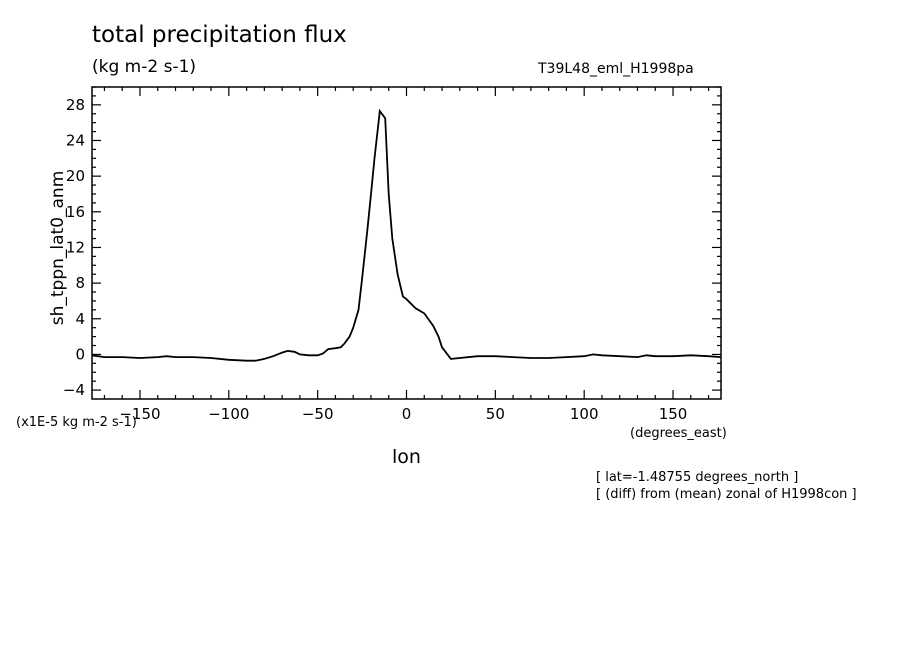  Describe the element at coordinates (407, 414) in the screenshot. I see `x-tick-label: 0` at that location.